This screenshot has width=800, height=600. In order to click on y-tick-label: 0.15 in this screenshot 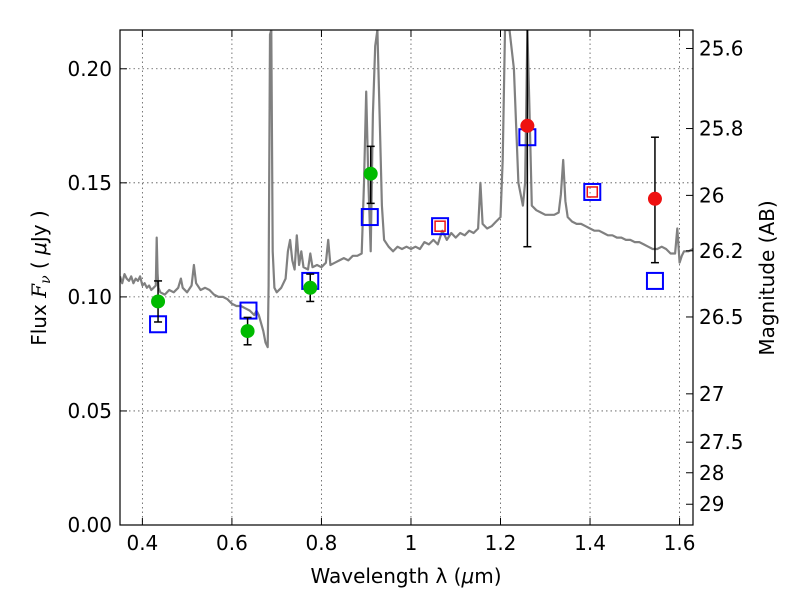, I will do `click(89, 183)`.